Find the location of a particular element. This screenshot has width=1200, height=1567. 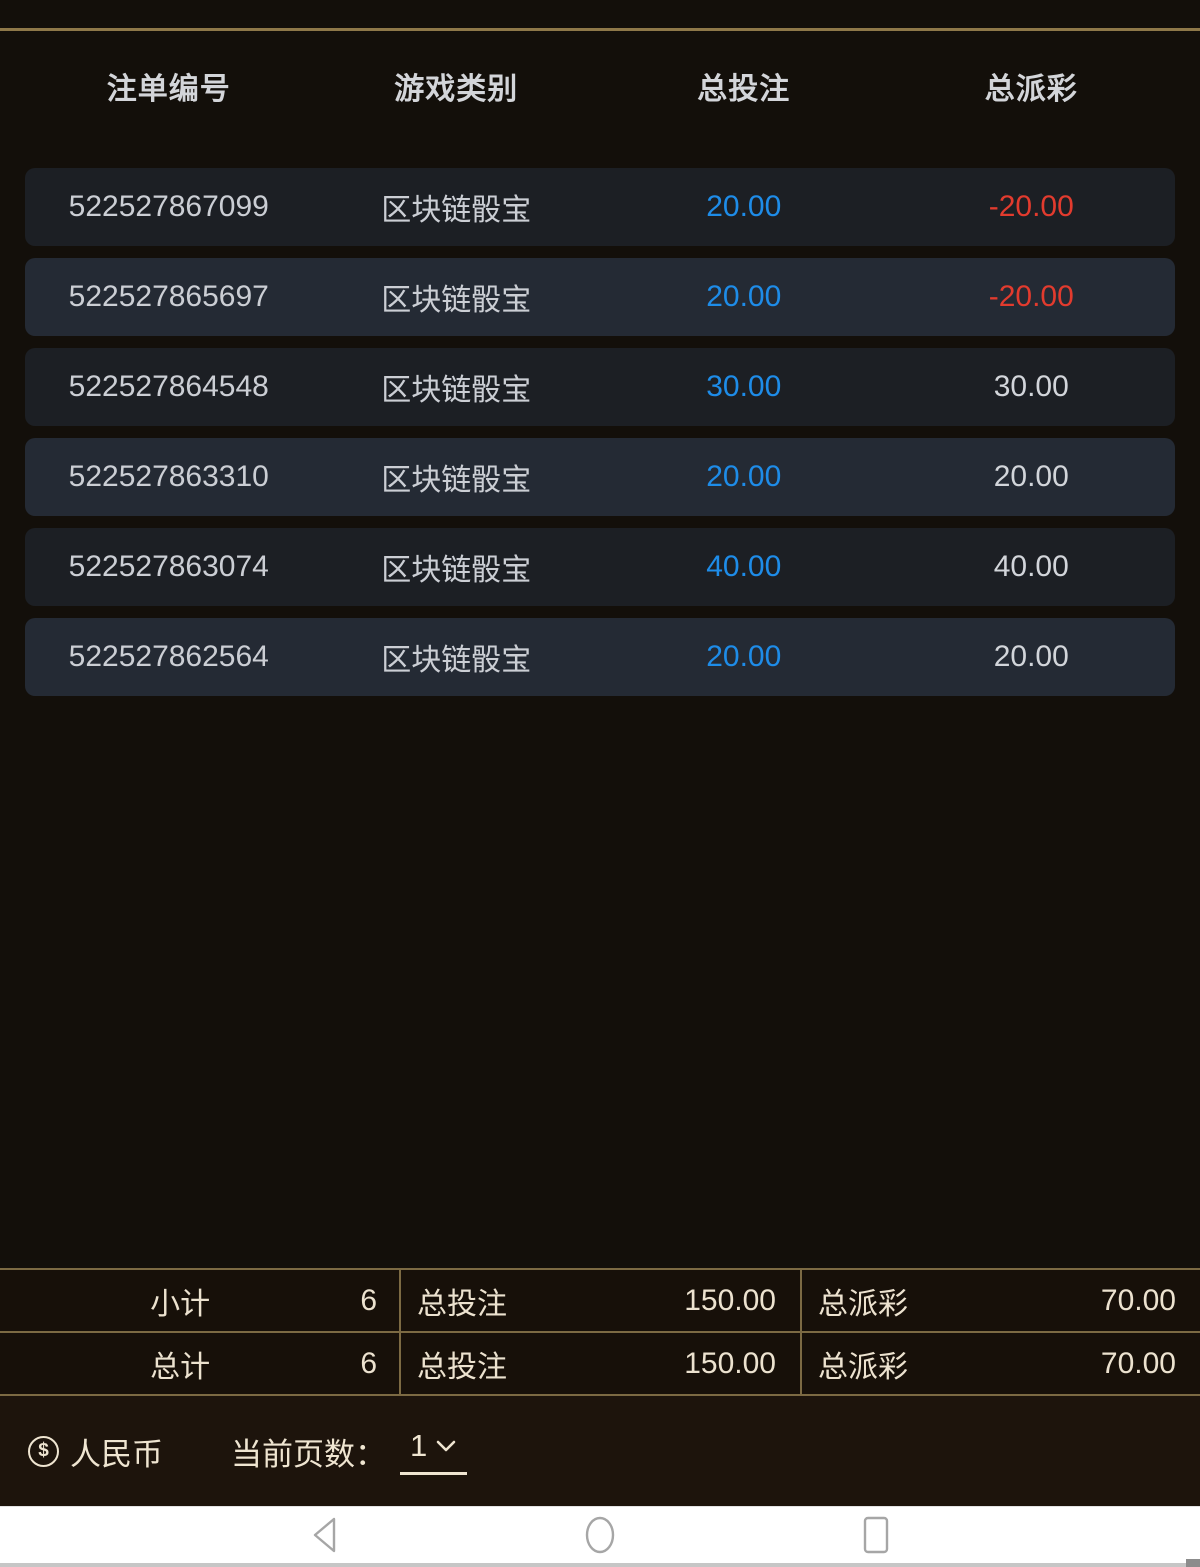

subtotal-label: 小计 is located at coordinates (180, 1304).